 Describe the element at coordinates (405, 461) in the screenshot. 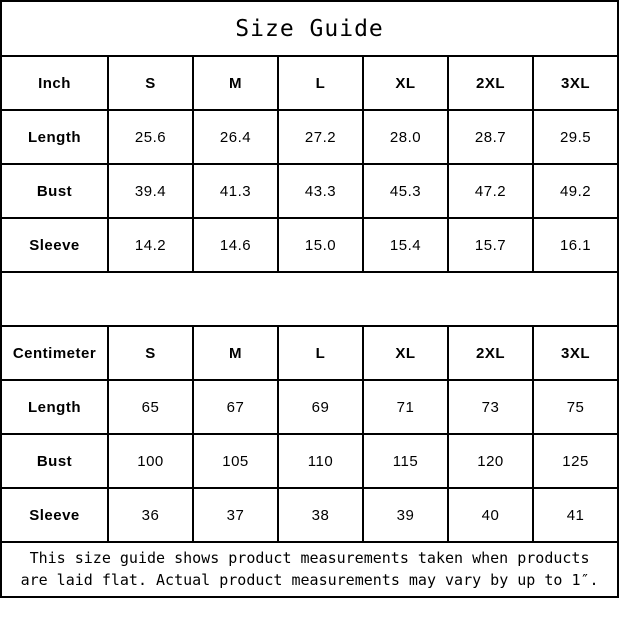

I see `cm-bust-value: 115` at that location.